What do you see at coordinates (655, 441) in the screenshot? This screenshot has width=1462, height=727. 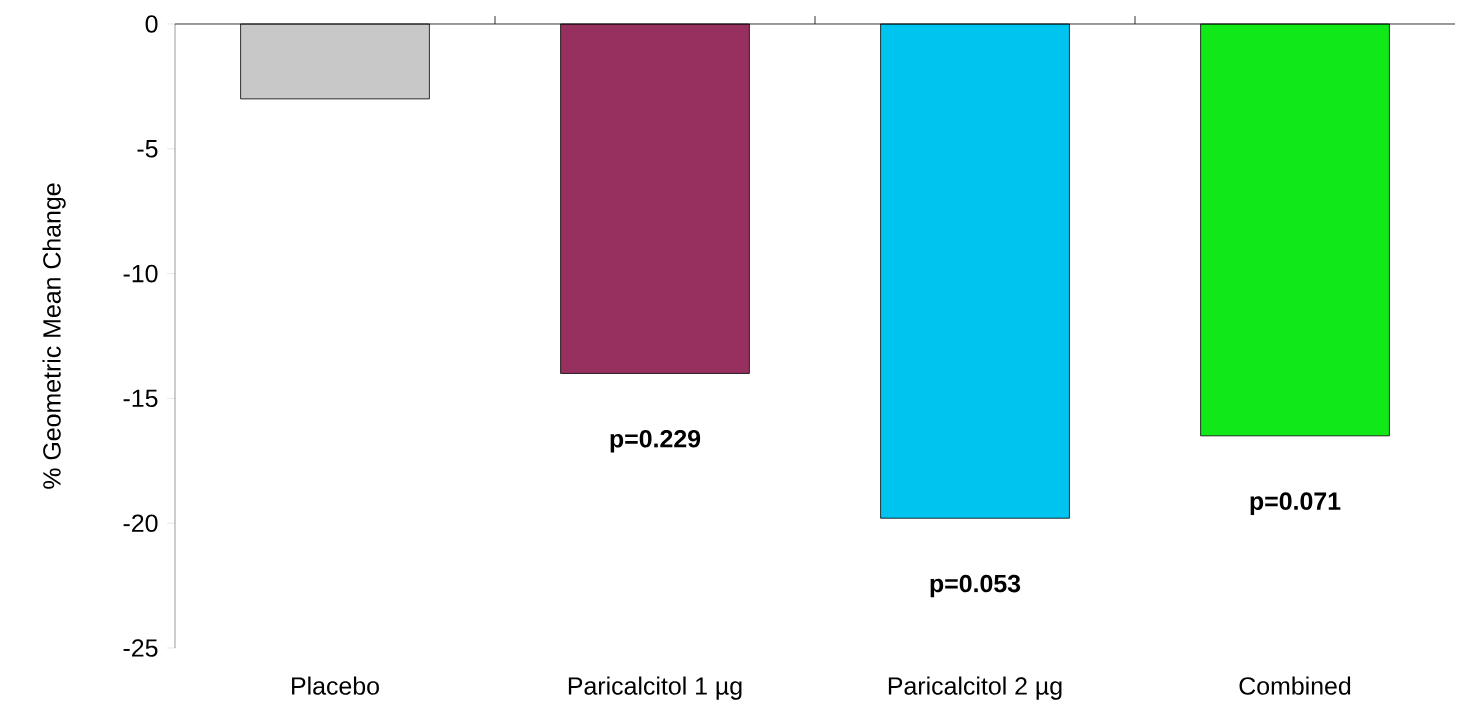 I see `annotation: p=0.229` at bounding box center [655, 441].